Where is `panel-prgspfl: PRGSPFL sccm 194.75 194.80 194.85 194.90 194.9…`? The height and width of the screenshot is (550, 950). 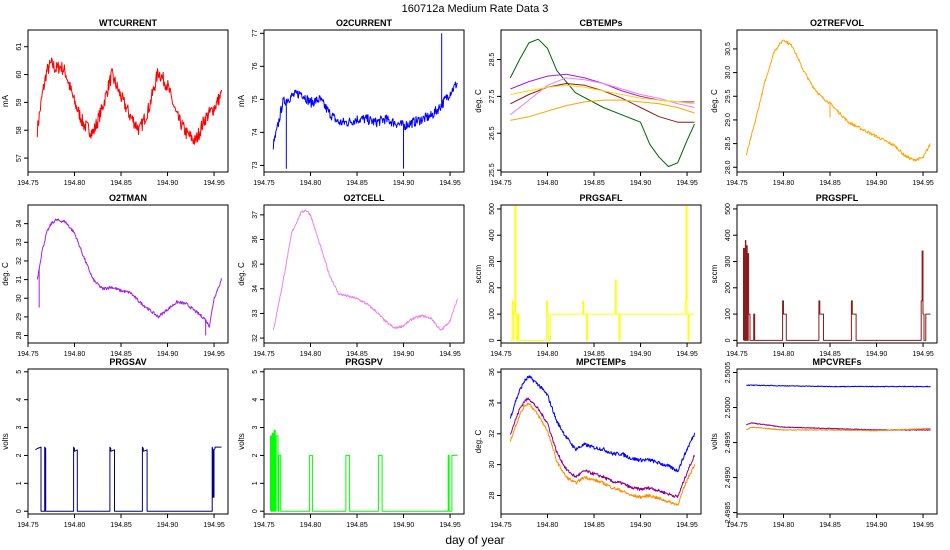 panel-prgspfl: PRGSPFL sccm 194.75 194.80 194.85 194.90 194.9… is located at coordinates (824, 275).